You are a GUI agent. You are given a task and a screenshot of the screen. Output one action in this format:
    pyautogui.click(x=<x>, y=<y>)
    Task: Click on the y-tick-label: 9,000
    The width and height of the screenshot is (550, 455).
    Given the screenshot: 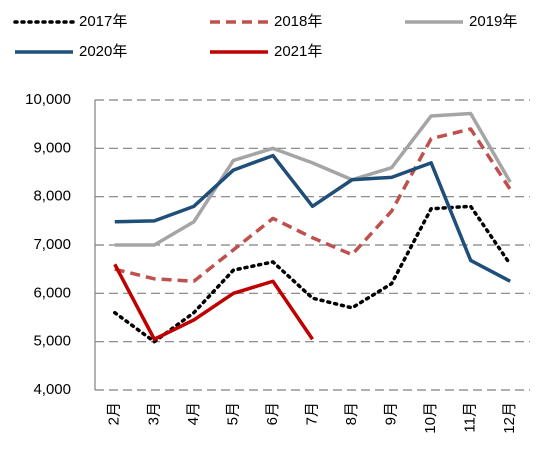 What is the action you would take?
    pyautogui.click(x=52, y=147)
    